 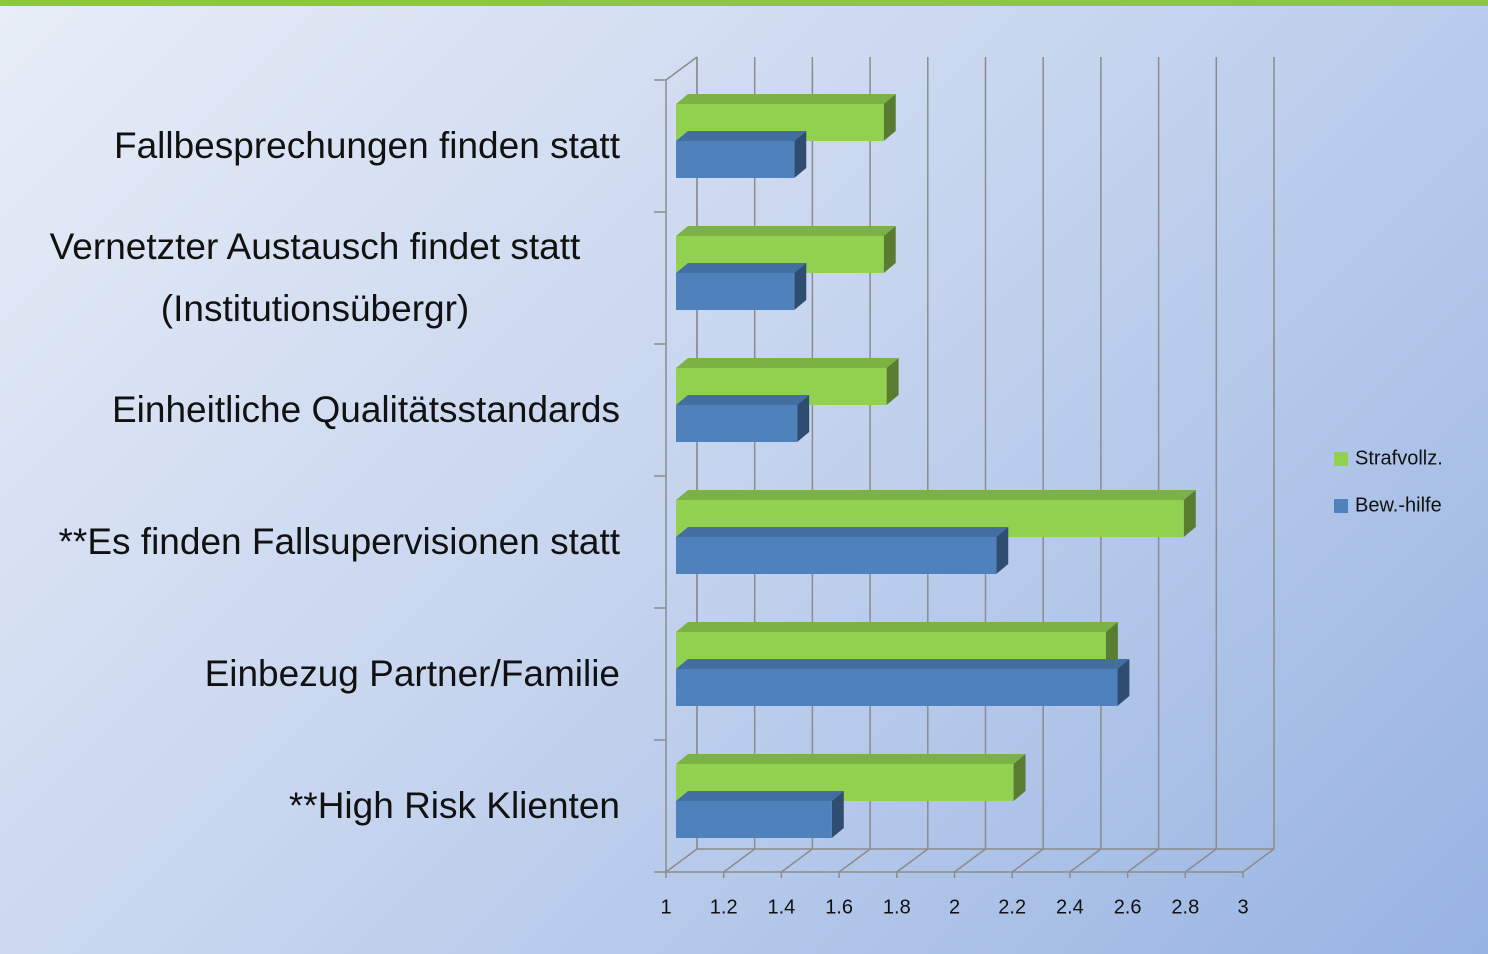 What do you see at coordinates (839, 907) in the screenshot?
I see `x-tick-label: 1.6` at bounding box center [839, 907].